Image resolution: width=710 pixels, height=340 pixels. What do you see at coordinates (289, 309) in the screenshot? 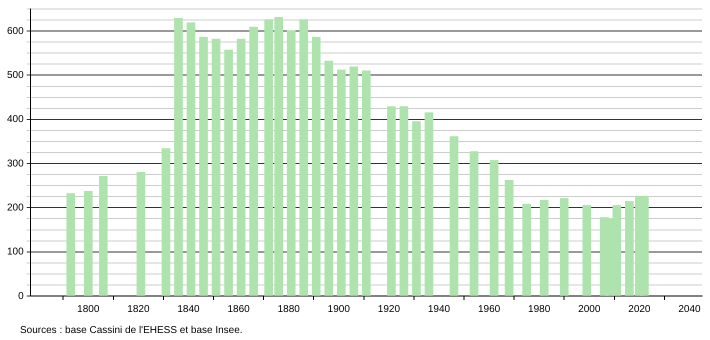
I see `x-tick-label: 1880` at bounding box center [289, 309].